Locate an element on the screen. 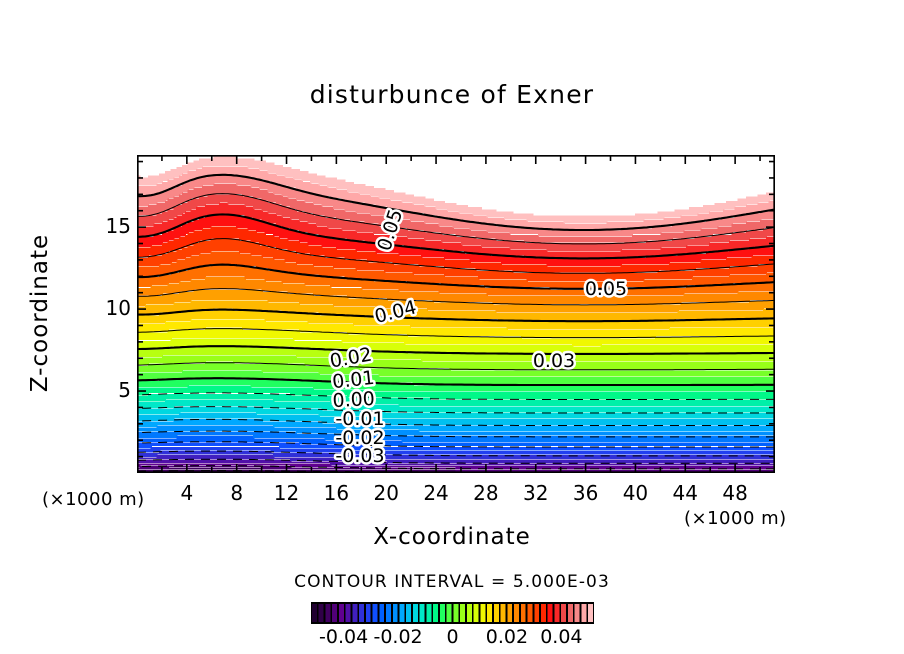 This screenshot has width=904, height=654. y-tick-15: 15 is located at coordinates (118, 226).